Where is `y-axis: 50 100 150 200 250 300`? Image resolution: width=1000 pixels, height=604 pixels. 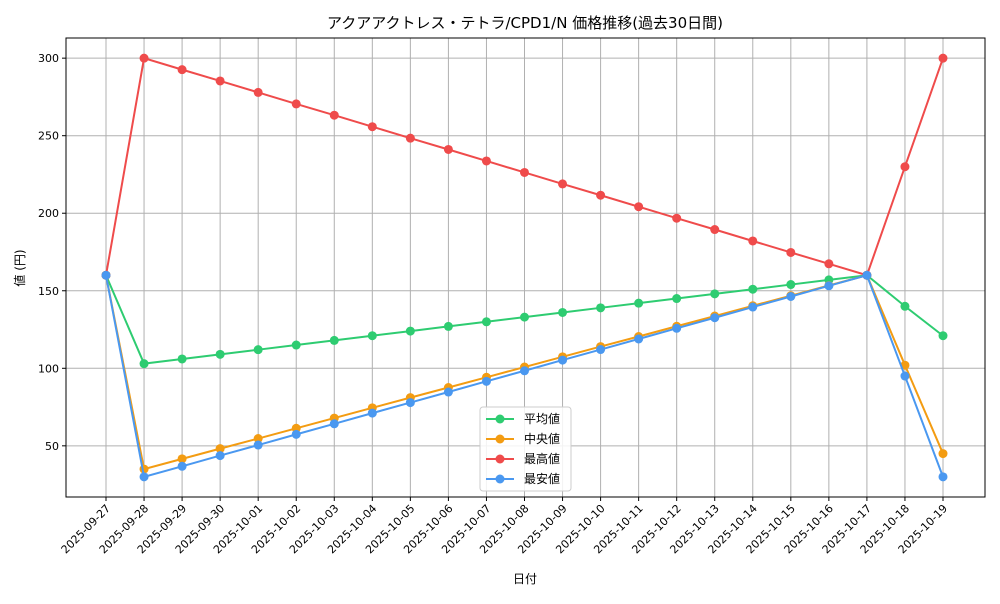
y-axis: 50 100 150 200 250 300 is located at coordinates (52, 252).